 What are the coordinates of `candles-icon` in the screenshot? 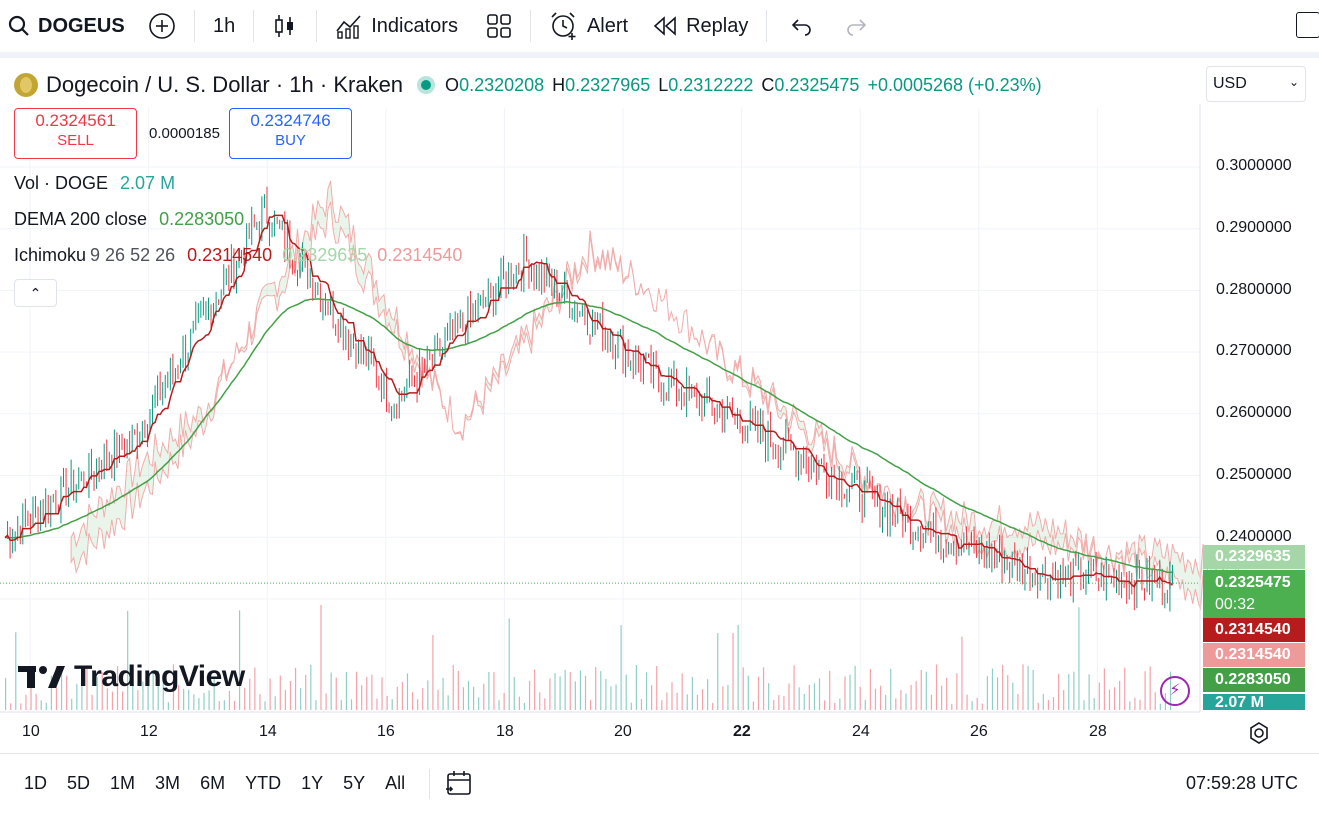 It's located at (284, 26).